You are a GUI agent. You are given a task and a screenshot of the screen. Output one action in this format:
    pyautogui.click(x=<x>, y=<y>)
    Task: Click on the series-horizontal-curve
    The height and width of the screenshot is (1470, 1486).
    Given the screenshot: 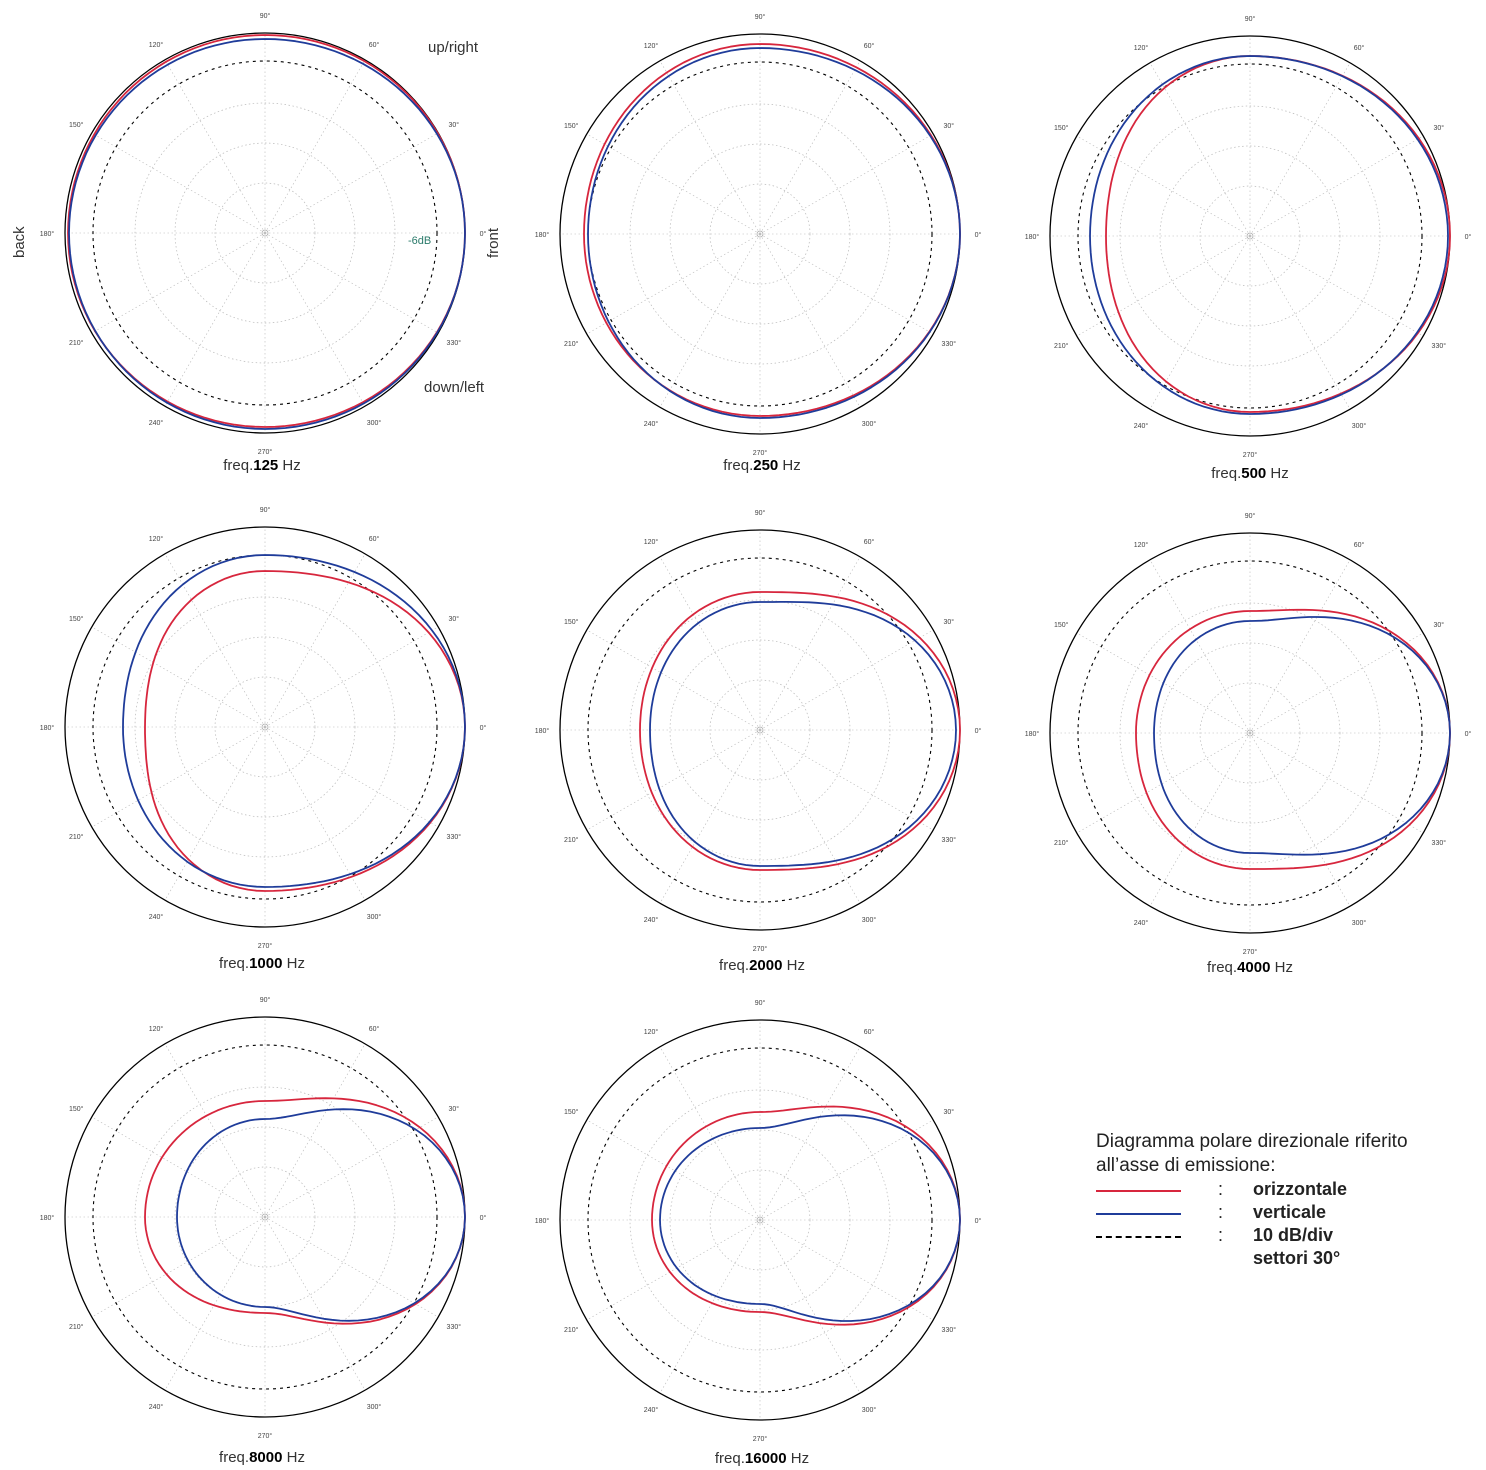 What is the action you would take?
    pyautogui.click(x=1293, y=739)
    